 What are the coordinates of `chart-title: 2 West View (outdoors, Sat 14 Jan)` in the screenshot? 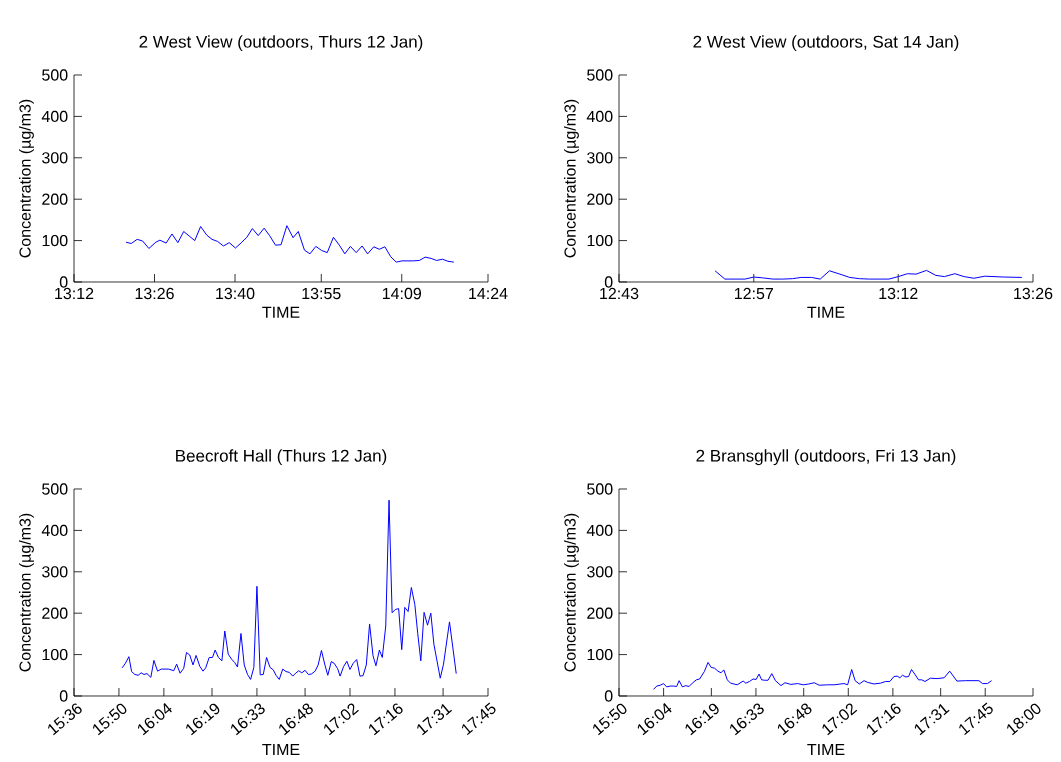 It's located at (826, 43).